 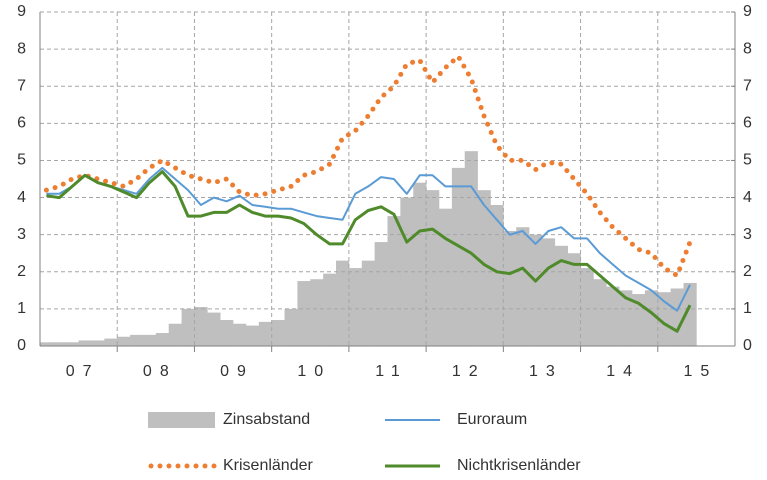 What do you see at coordinates (747, 345) in the screenshot?
I see `y2-tick-label: 0` at bounding box center [747, 345].